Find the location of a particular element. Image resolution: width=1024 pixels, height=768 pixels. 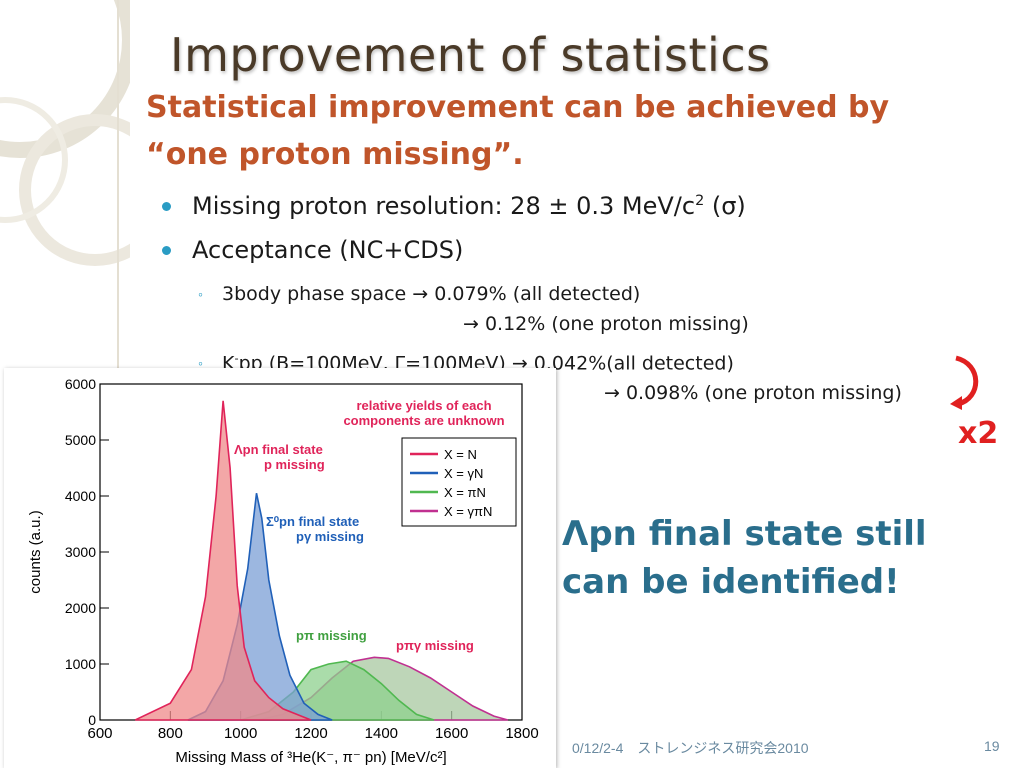

legend-label-3: X = γπN is located at coordinates (468, 511).